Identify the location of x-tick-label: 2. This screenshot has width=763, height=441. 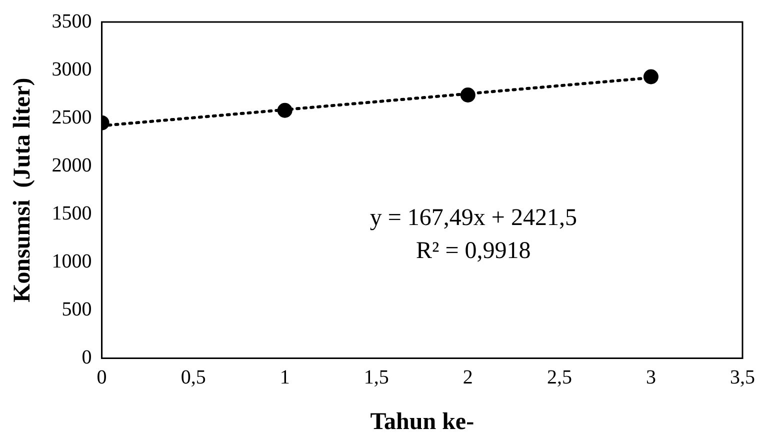
(467, 377).